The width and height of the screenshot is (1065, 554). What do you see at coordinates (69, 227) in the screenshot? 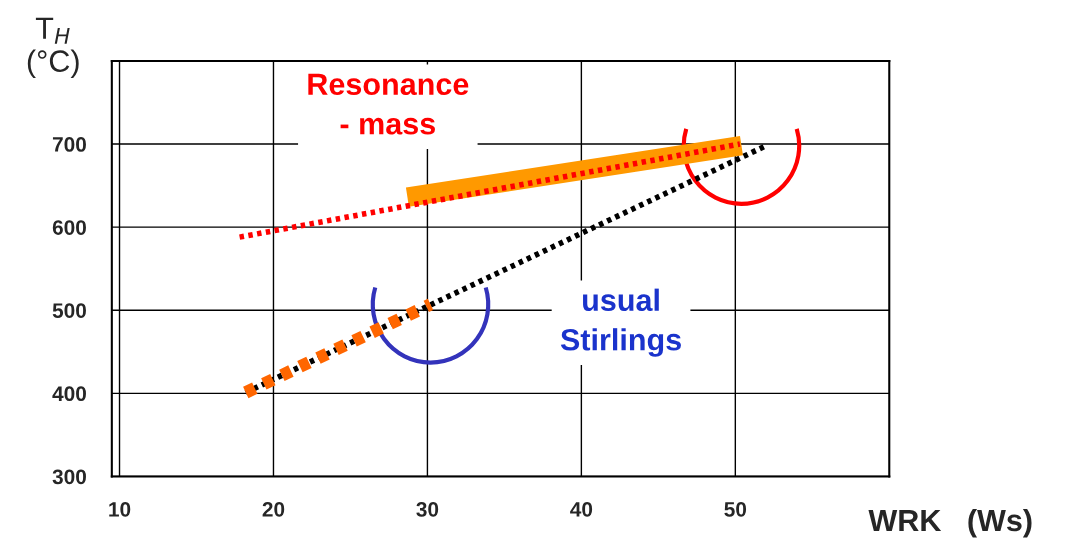
I see `y-tick-label: 600` at bounding box center [69, 227].